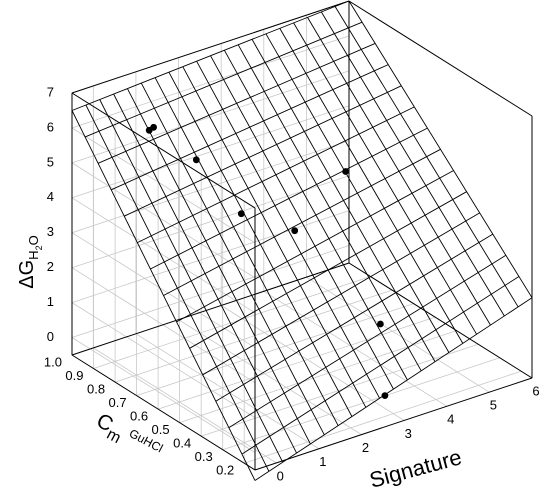 This screenshot has height=496, width=550. What do you see at coordinates (50, 196) in the screenshot?
I see `z-tick-label: 4` at bounding box center [50, 196].